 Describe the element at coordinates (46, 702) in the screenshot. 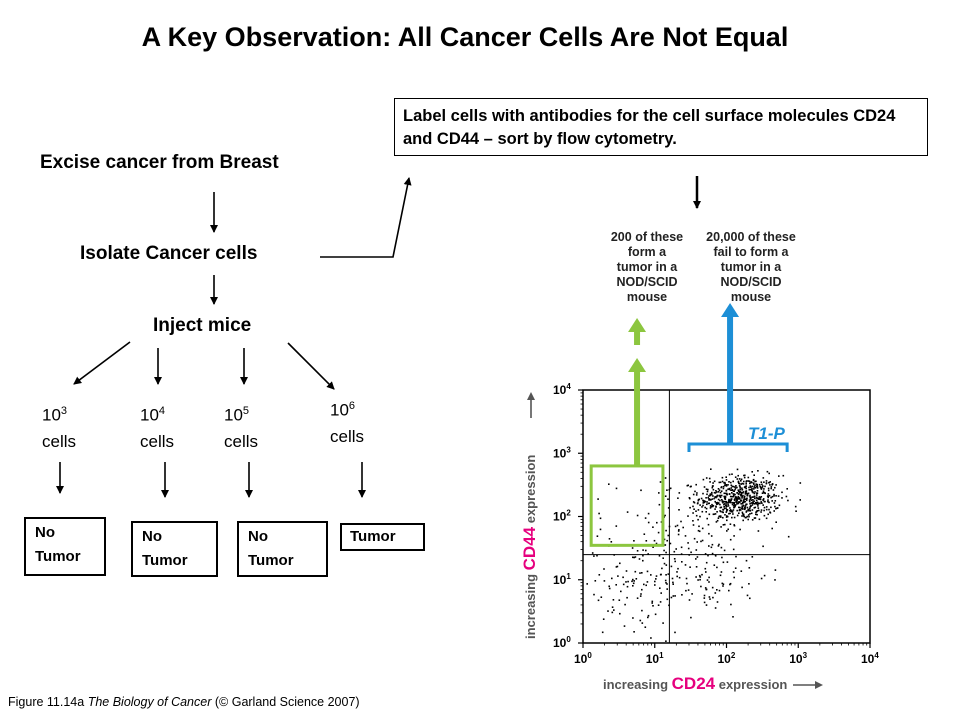

I see `caption-prefix: Figure 11.14a` at that location.